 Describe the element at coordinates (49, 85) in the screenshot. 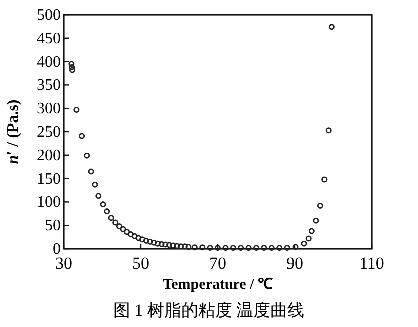

I see `y-tick-label: 350` at that location.